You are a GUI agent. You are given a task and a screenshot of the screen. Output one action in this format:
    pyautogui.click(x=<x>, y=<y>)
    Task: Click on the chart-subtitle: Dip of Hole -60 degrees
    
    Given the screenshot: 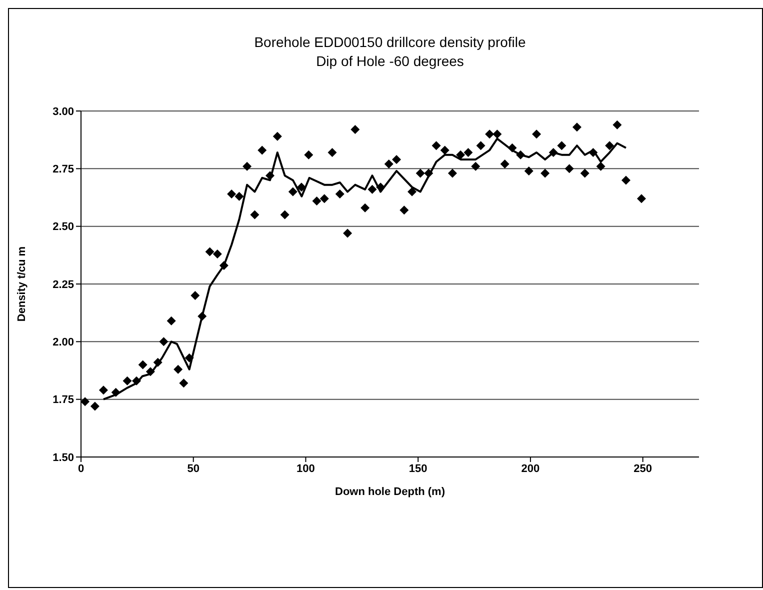 What is the action you would take?
    pyautogui.click(x=390, y=61)
    